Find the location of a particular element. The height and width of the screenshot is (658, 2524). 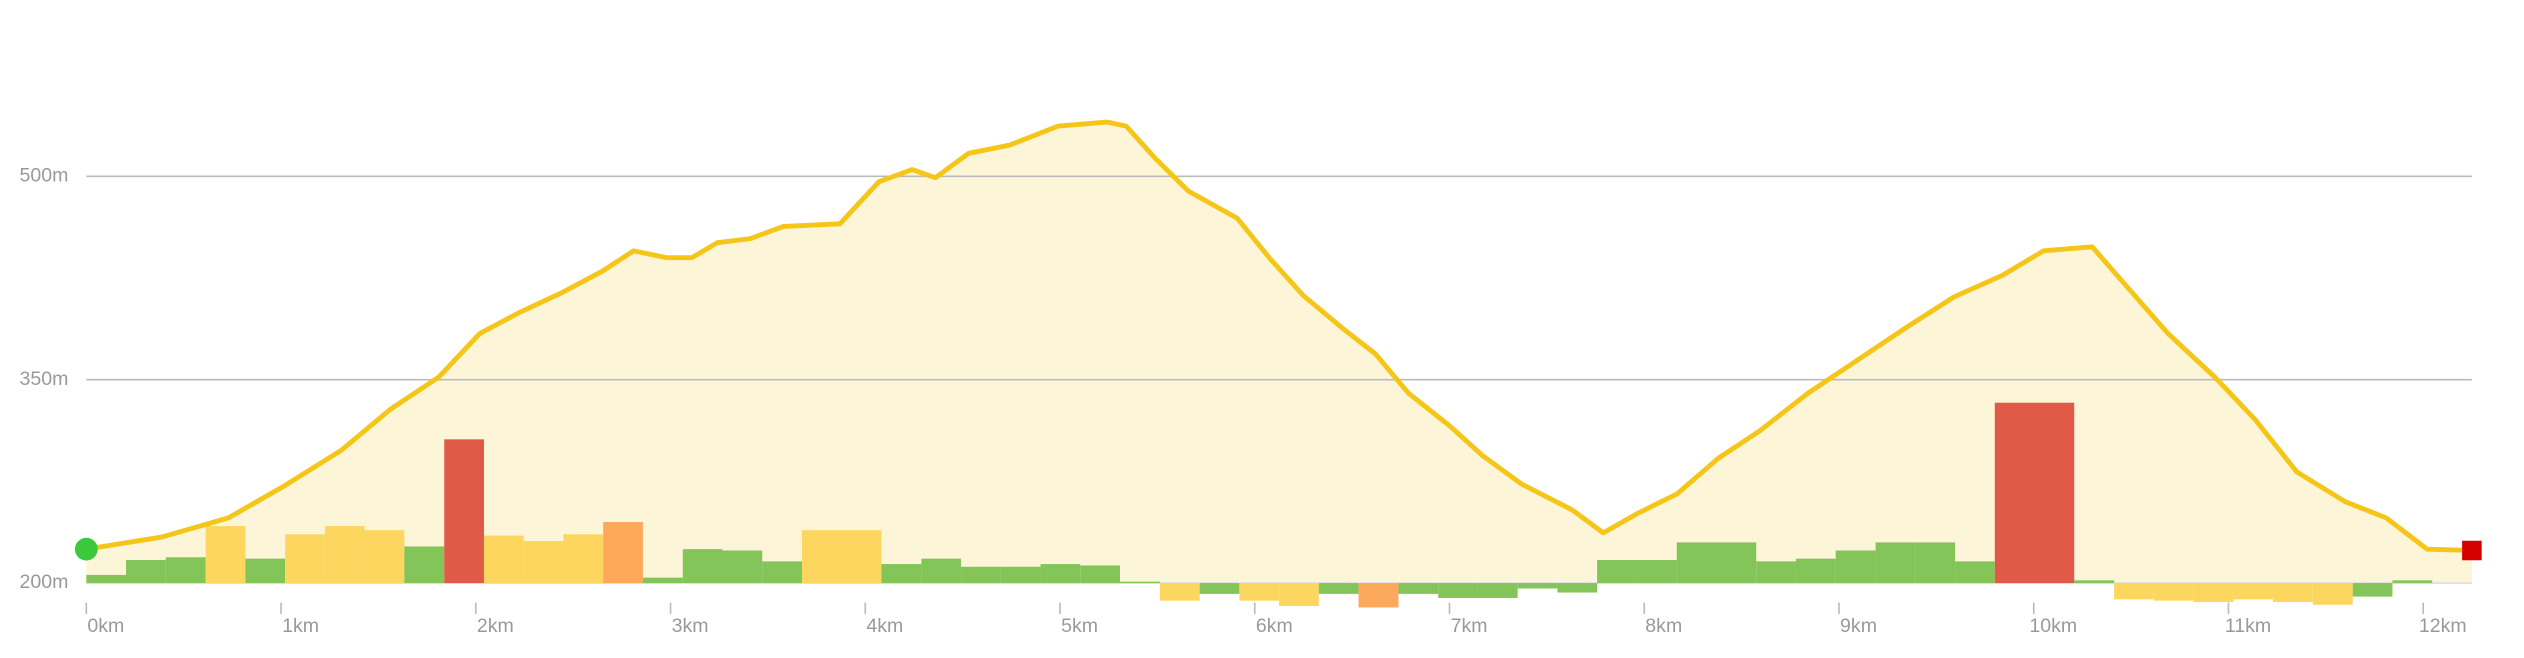

x-tick-label: 2km is located at coordinates (495, 626).